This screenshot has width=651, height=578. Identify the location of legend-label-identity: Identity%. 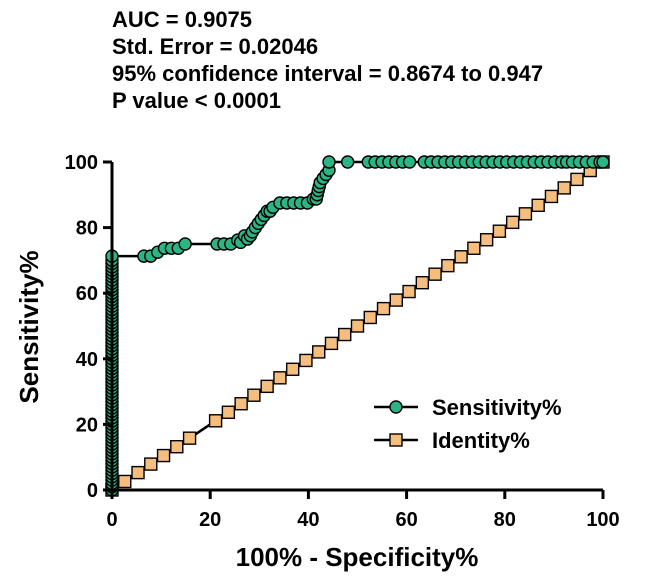
(481, 440).